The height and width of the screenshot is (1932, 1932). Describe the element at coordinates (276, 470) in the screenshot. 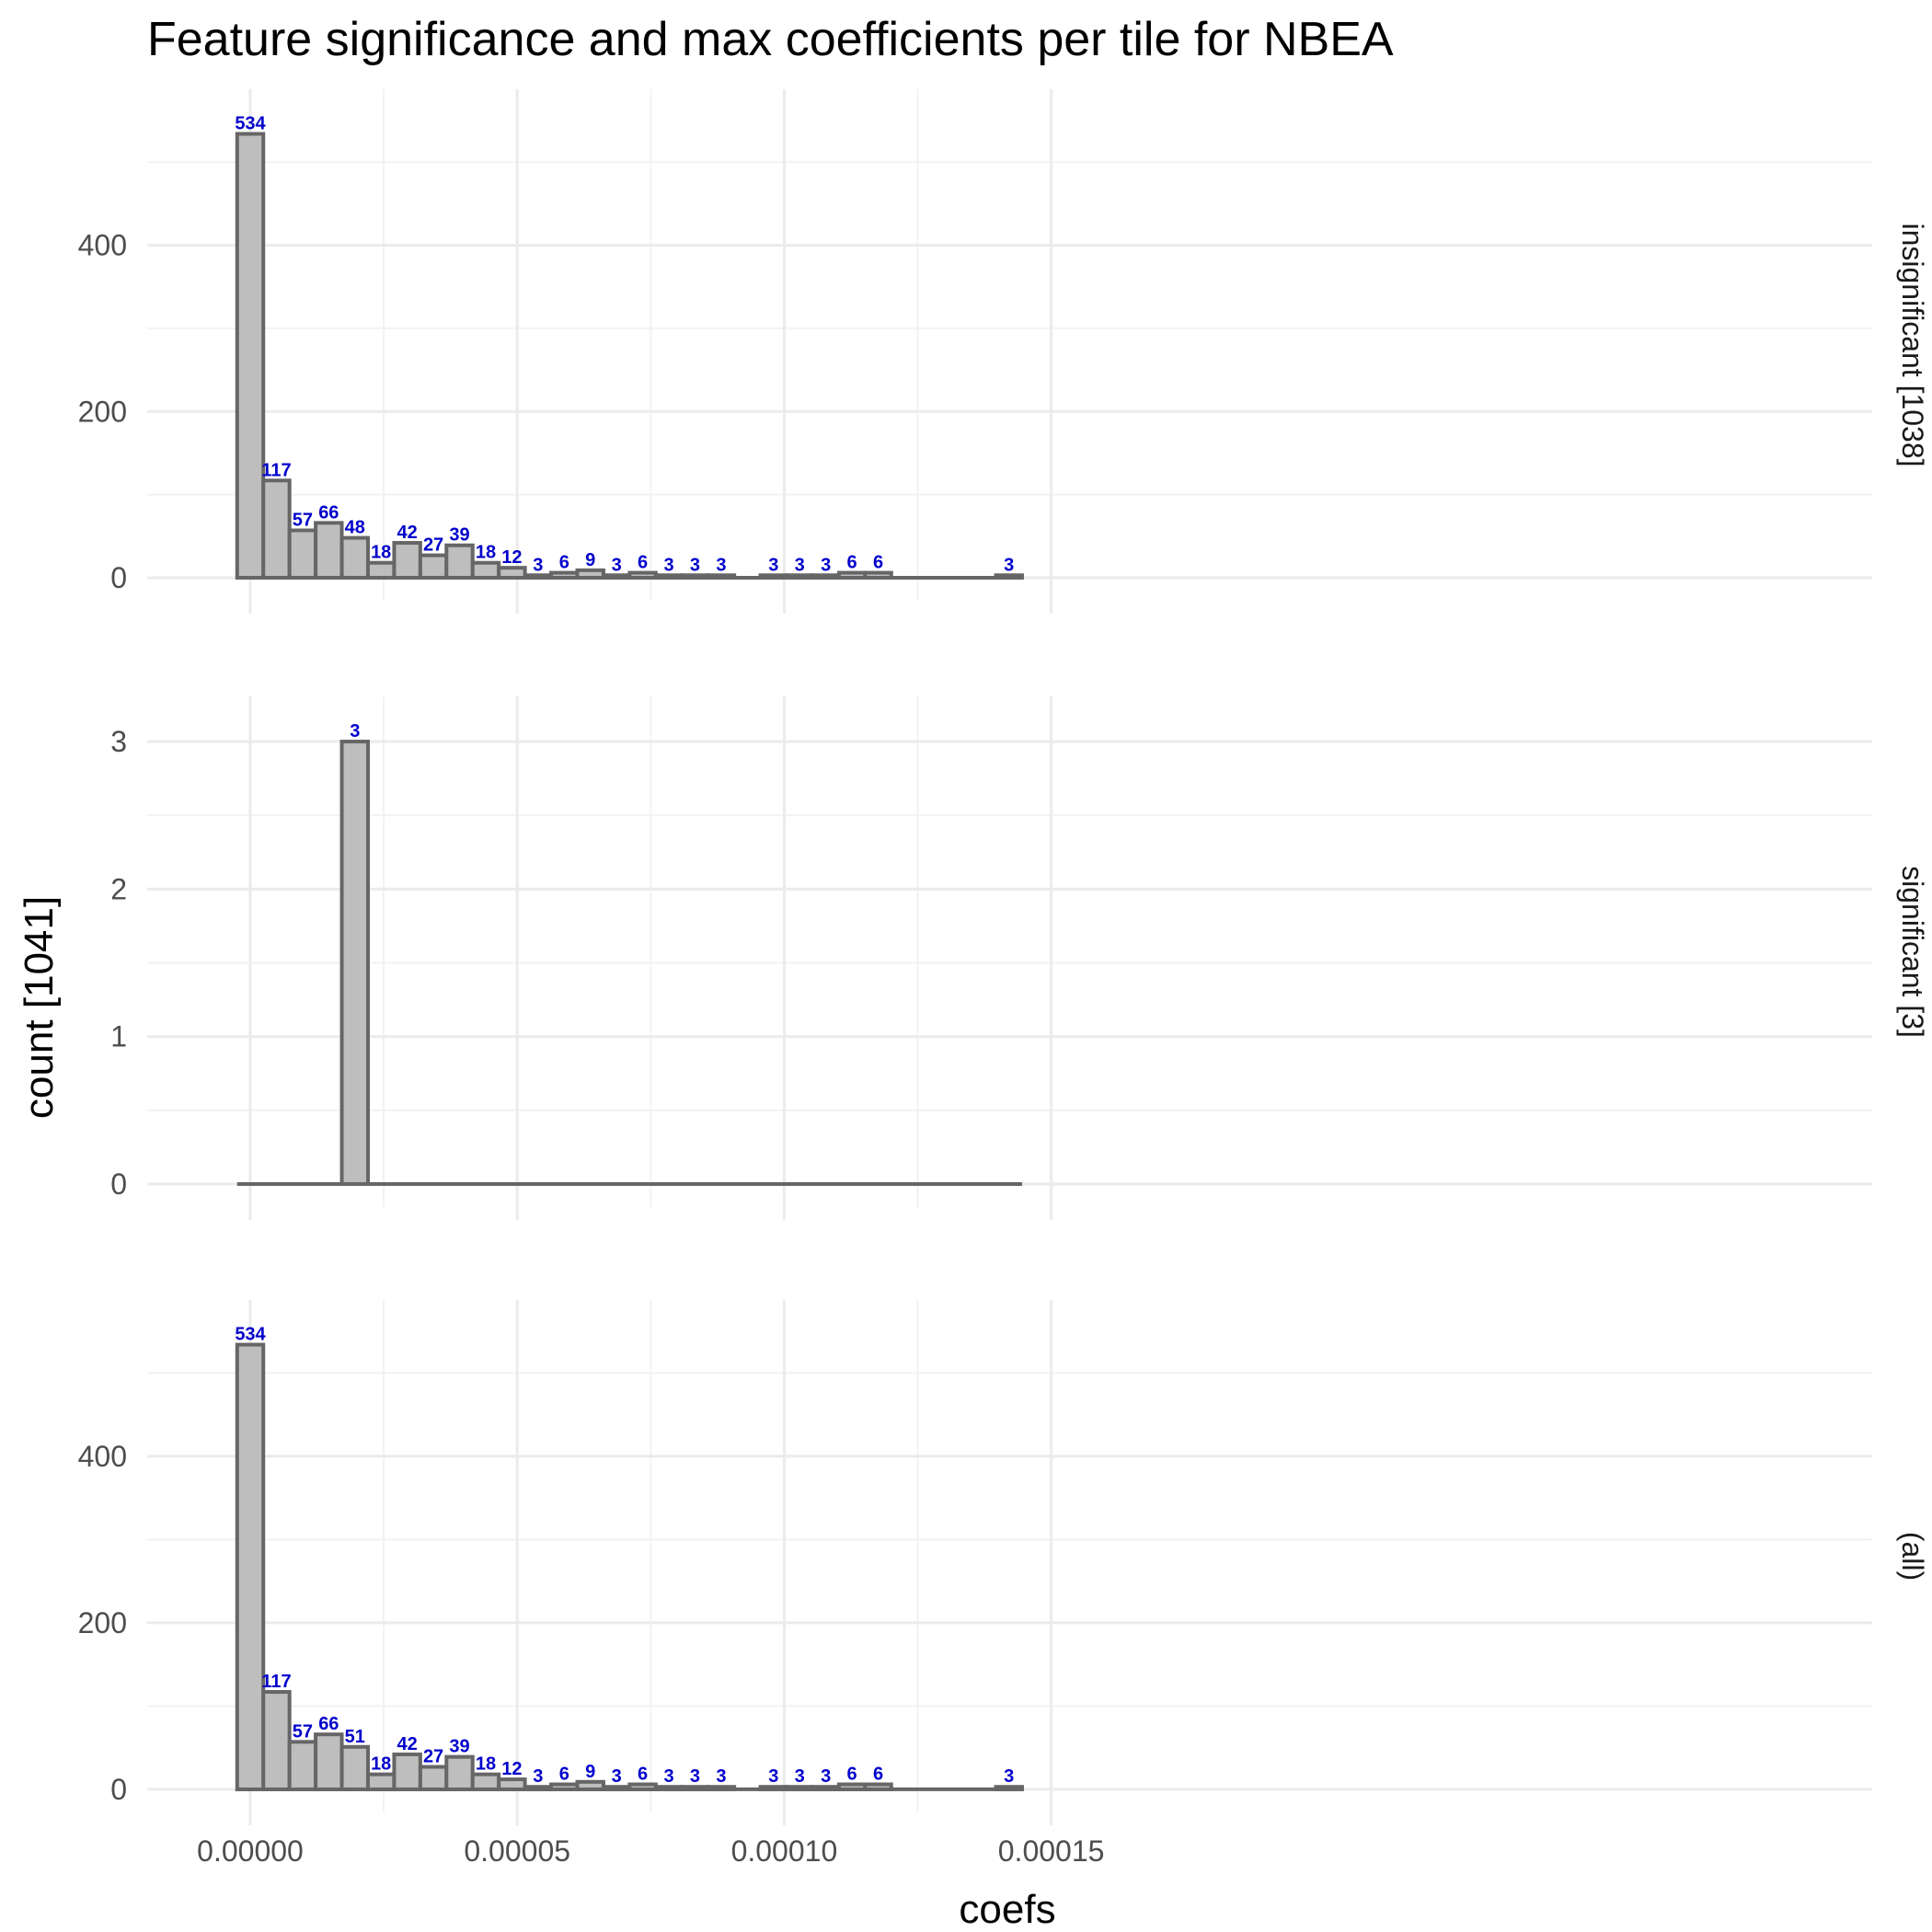

I see `bar-count-label: 117` at that location.